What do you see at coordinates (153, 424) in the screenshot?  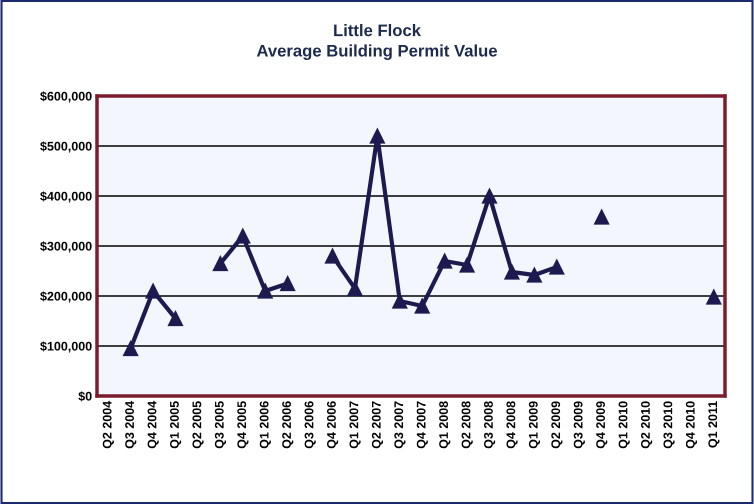 I see `x-tick-label: Q4 2004` at bounding box center [153, 424].